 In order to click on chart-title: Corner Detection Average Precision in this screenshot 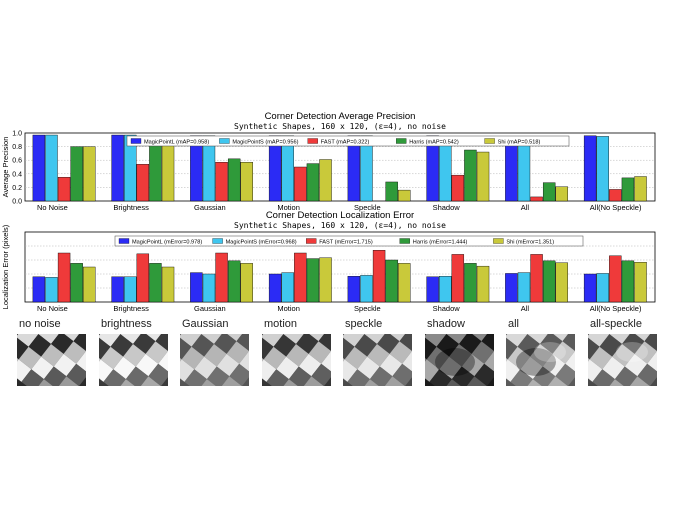, I will do `click(340, 116)`.